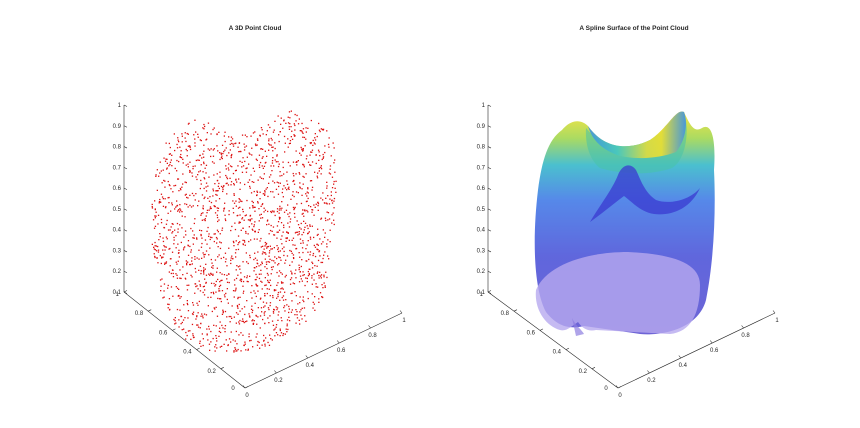  I want to click on y-tick-label: 0, so click(233, 389).